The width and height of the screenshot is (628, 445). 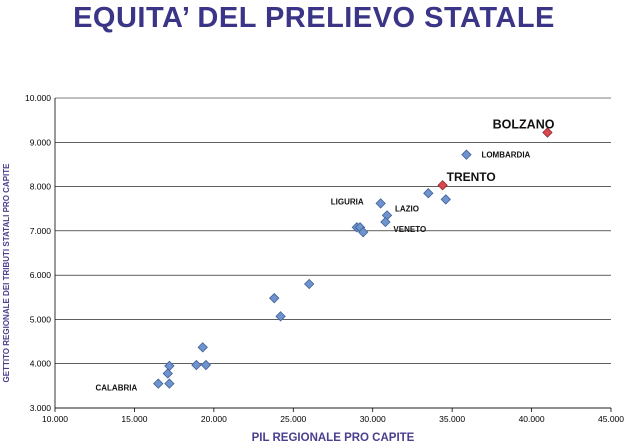 What do you see at coordinates (373, 419) in the screenshot?
I see `x-tick-label: 30.000` at bounding box center [373, 419].